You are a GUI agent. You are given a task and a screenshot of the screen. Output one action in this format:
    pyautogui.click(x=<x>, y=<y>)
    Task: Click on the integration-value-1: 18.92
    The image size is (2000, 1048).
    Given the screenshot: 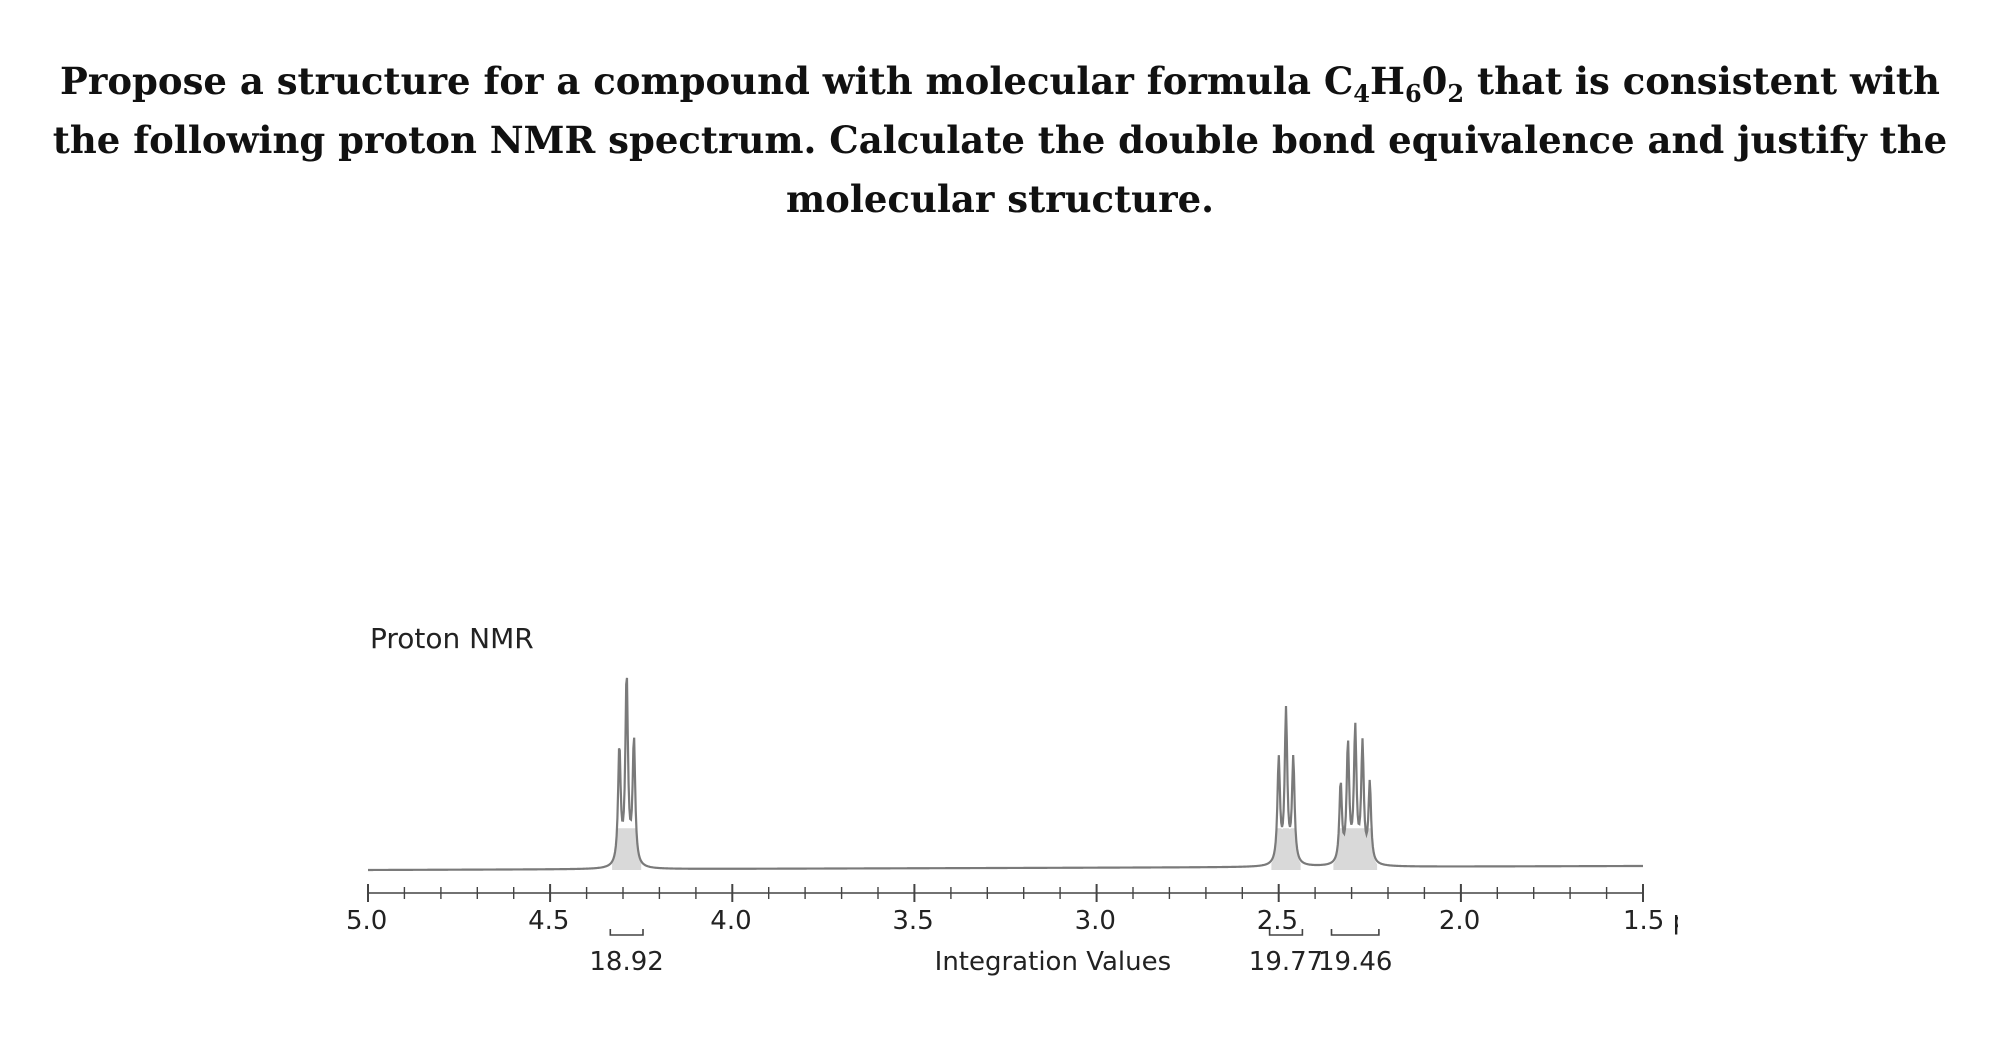 What is the action you would take?
    pyautogui.click(x=626, y=962)
    